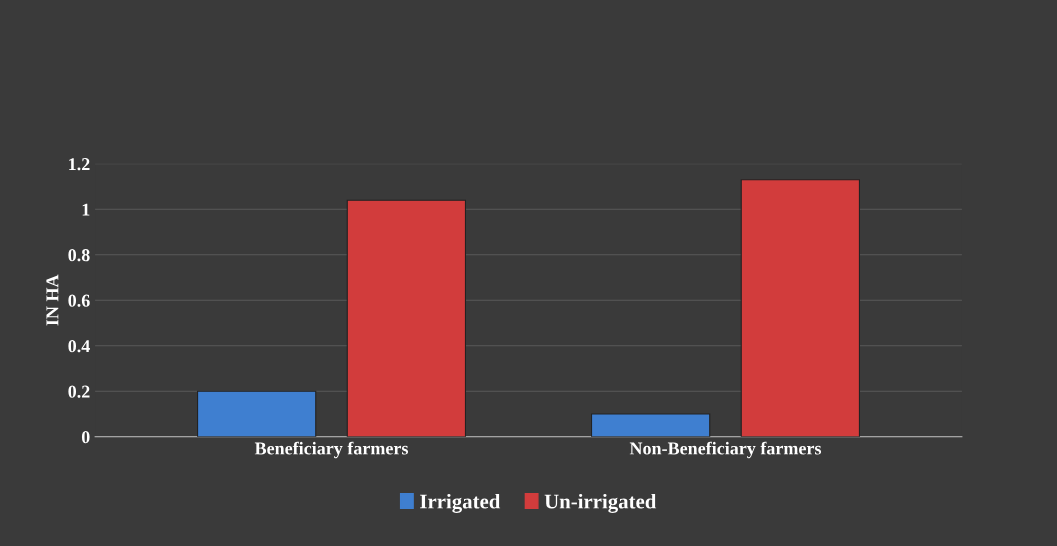 Image resolution: width=1057 pixels, height=546 pixels. I want to click on legend-label: Un-irrigated, so click(600, 503).